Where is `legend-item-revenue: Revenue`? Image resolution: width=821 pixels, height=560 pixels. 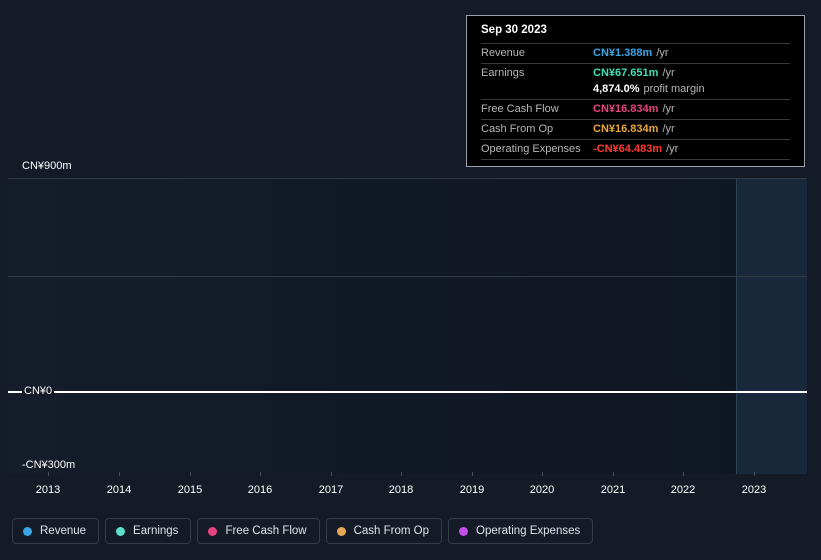
legend-item-revenue: Revenue is located at coordinates (56, 531).